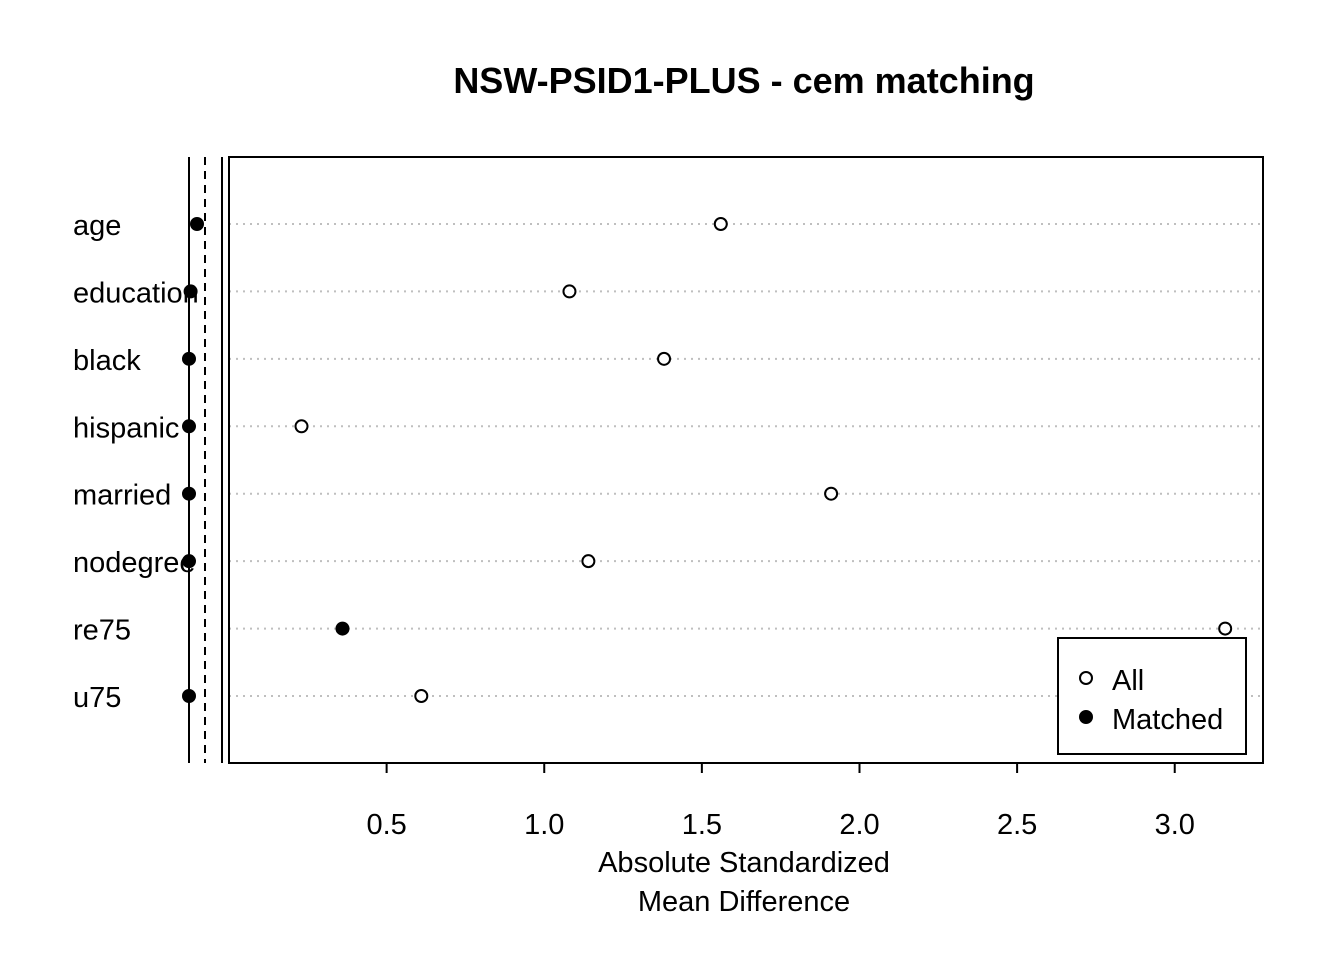 The width and height of the screenshot is (1344, 960). I want to click on legend-all-label: All, so click(1128, 681).